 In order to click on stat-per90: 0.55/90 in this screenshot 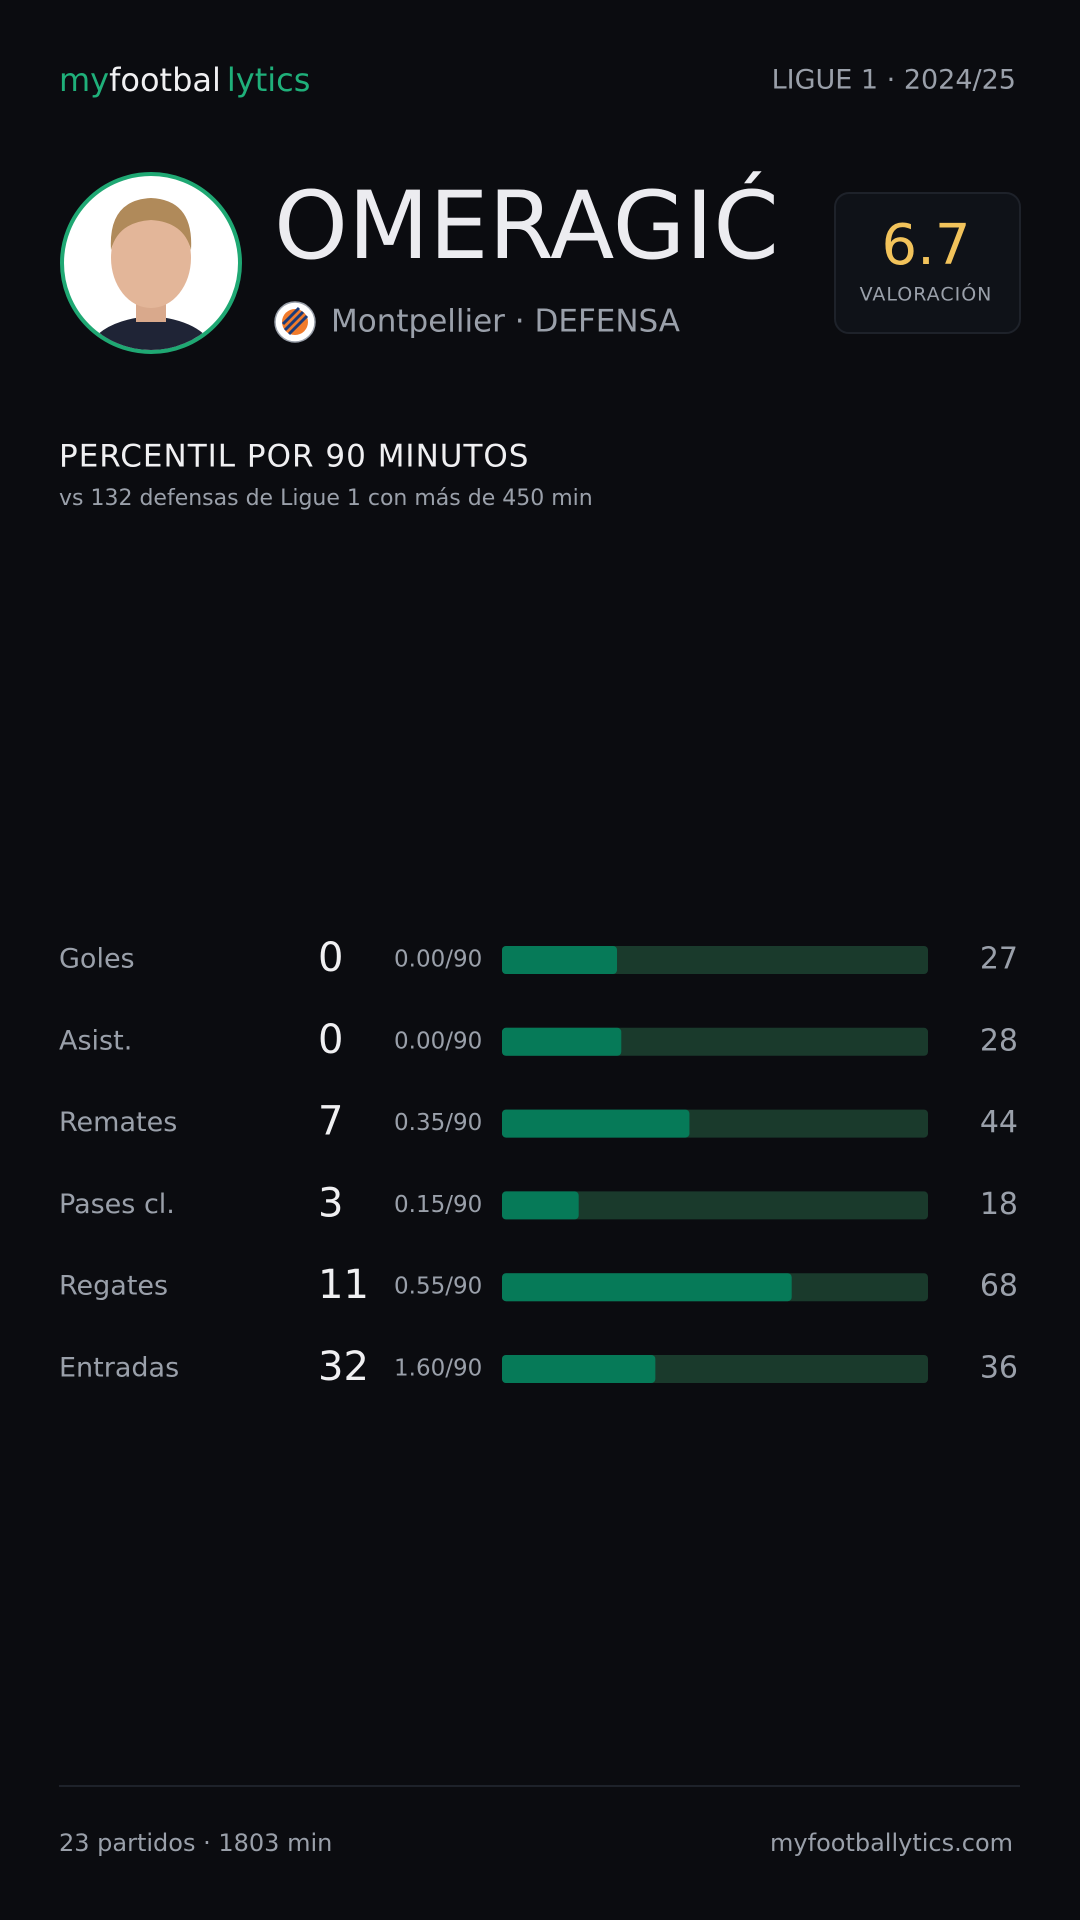, I will do `click(438, 1287)`.